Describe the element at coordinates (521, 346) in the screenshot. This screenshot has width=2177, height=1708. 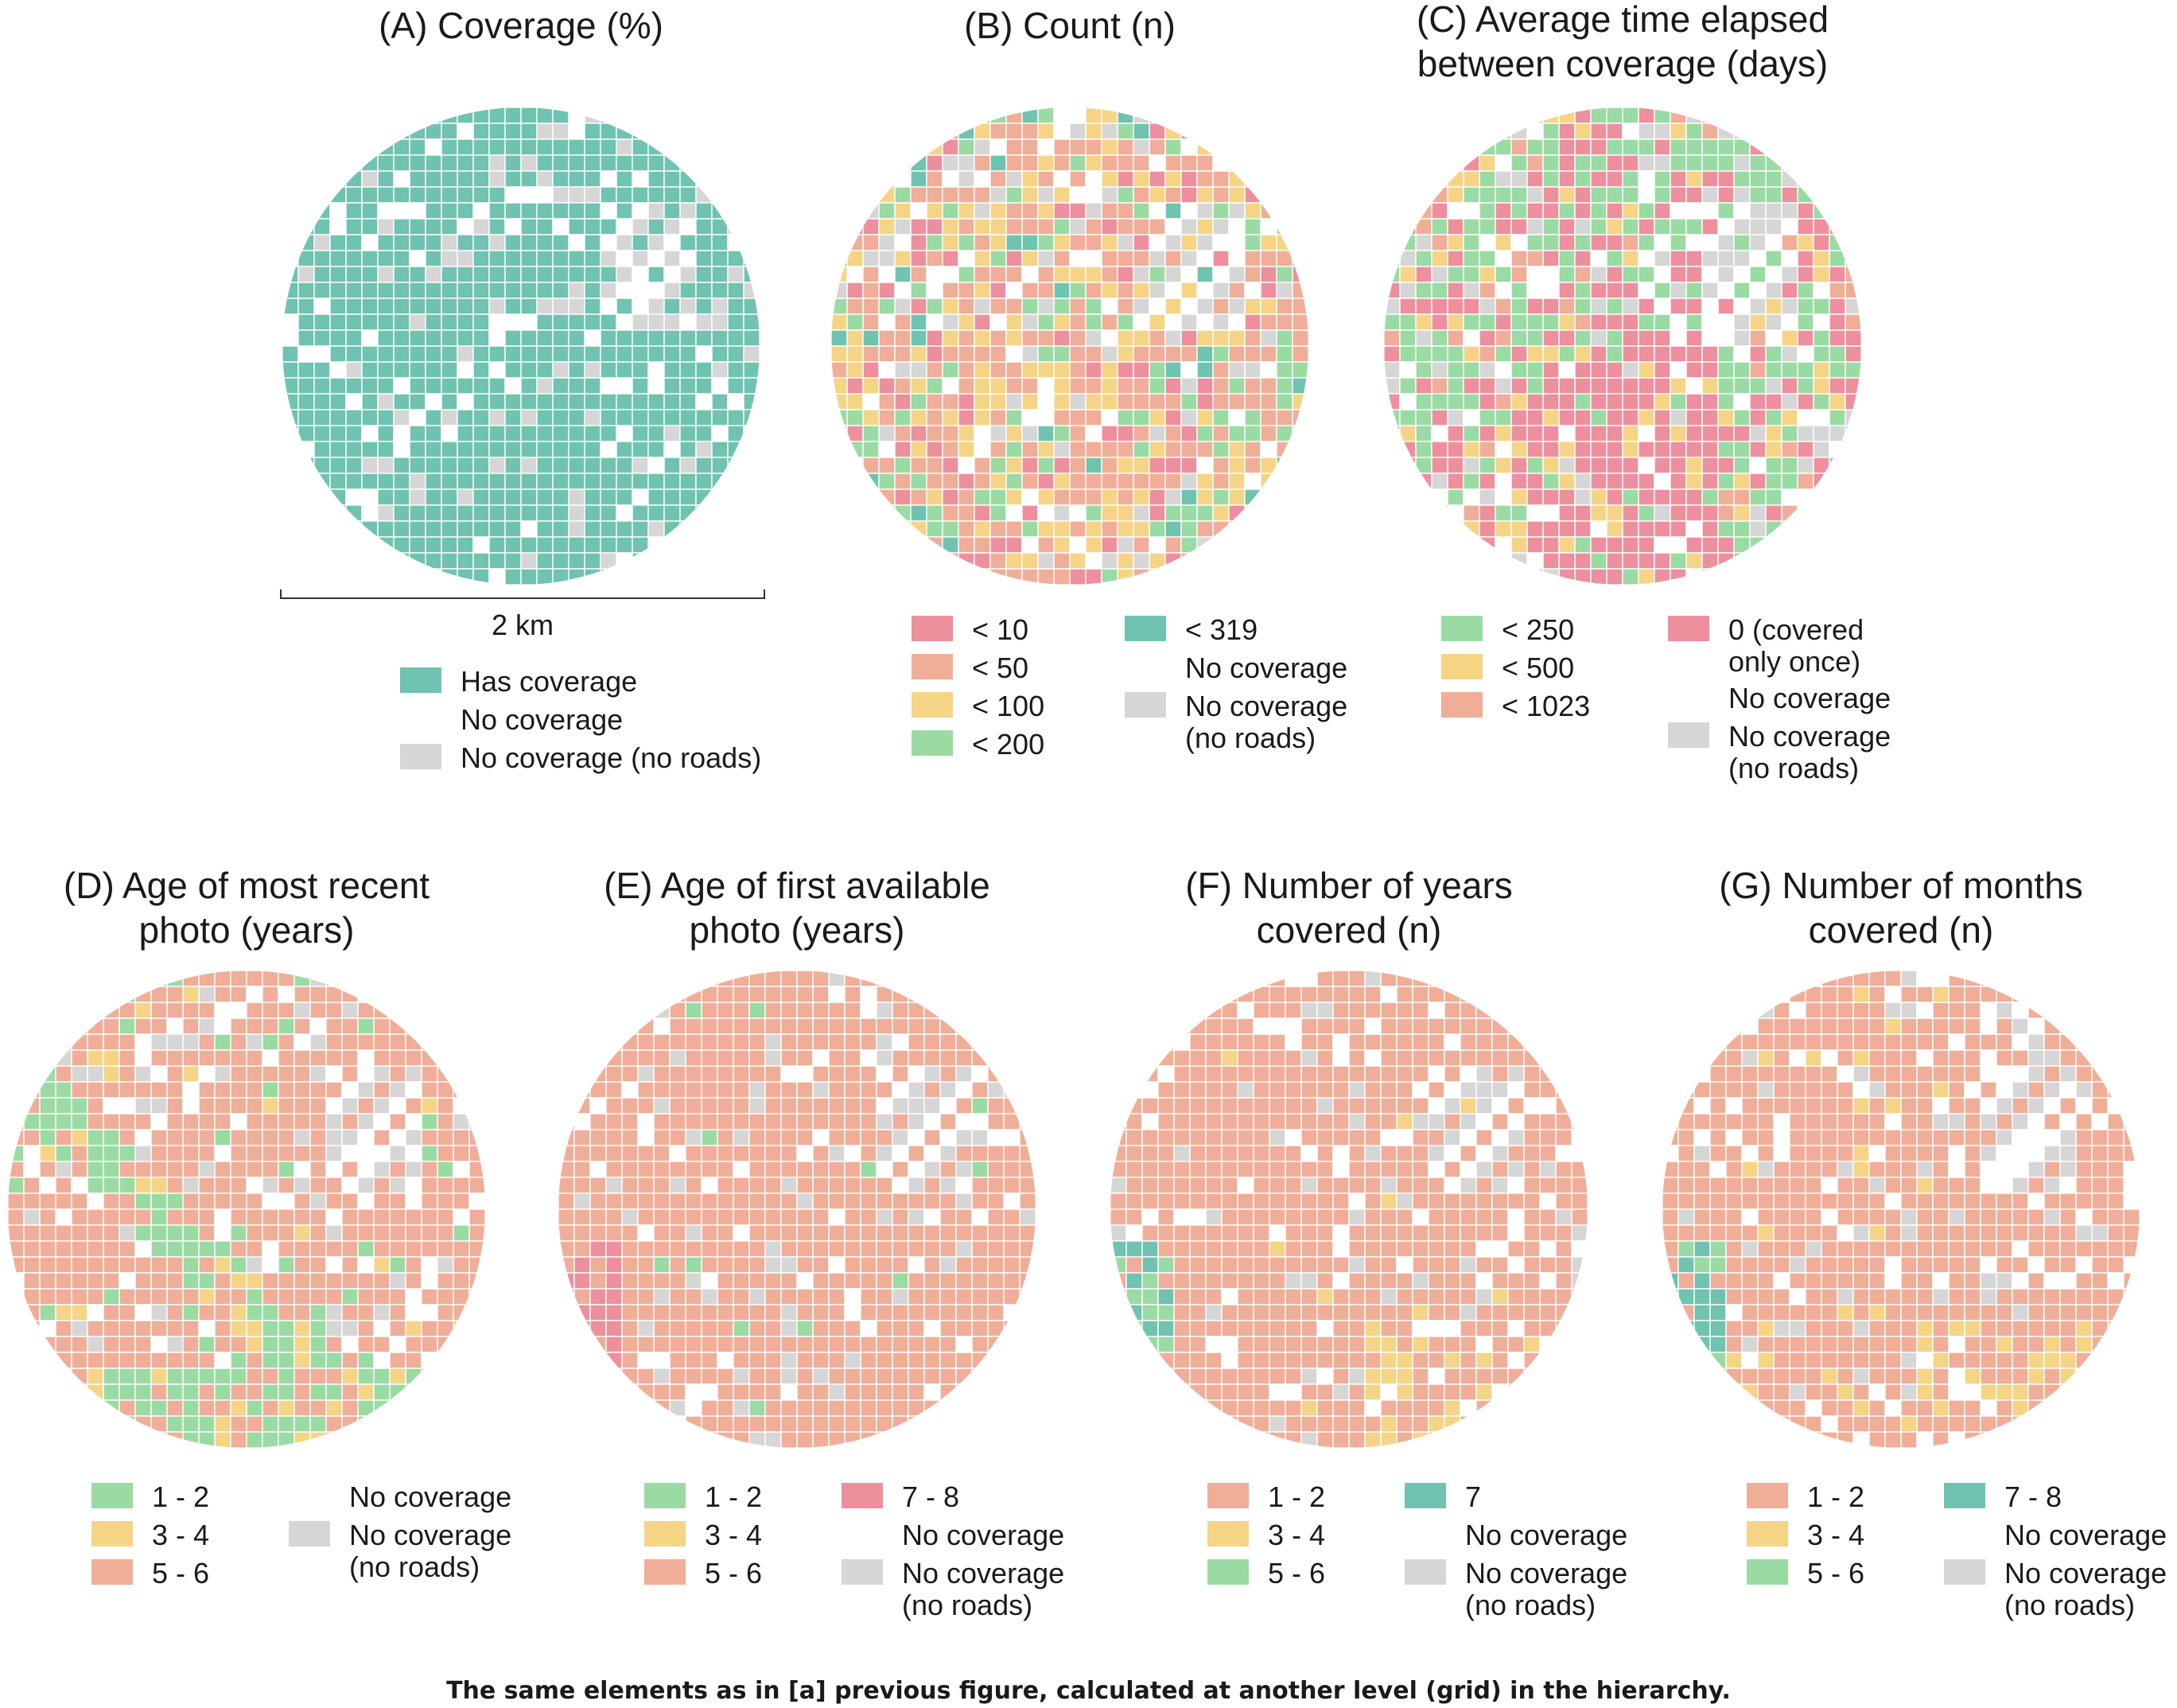
I see `map-cells` at that location.